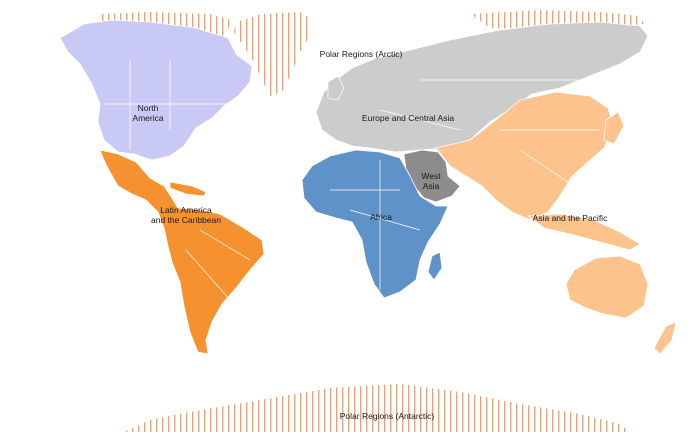  What do you see at coordinates (186, 215) in the screenshot?
I see `label-latin-america: Latin America and the Caribbean` at bounding box center [186, 215].